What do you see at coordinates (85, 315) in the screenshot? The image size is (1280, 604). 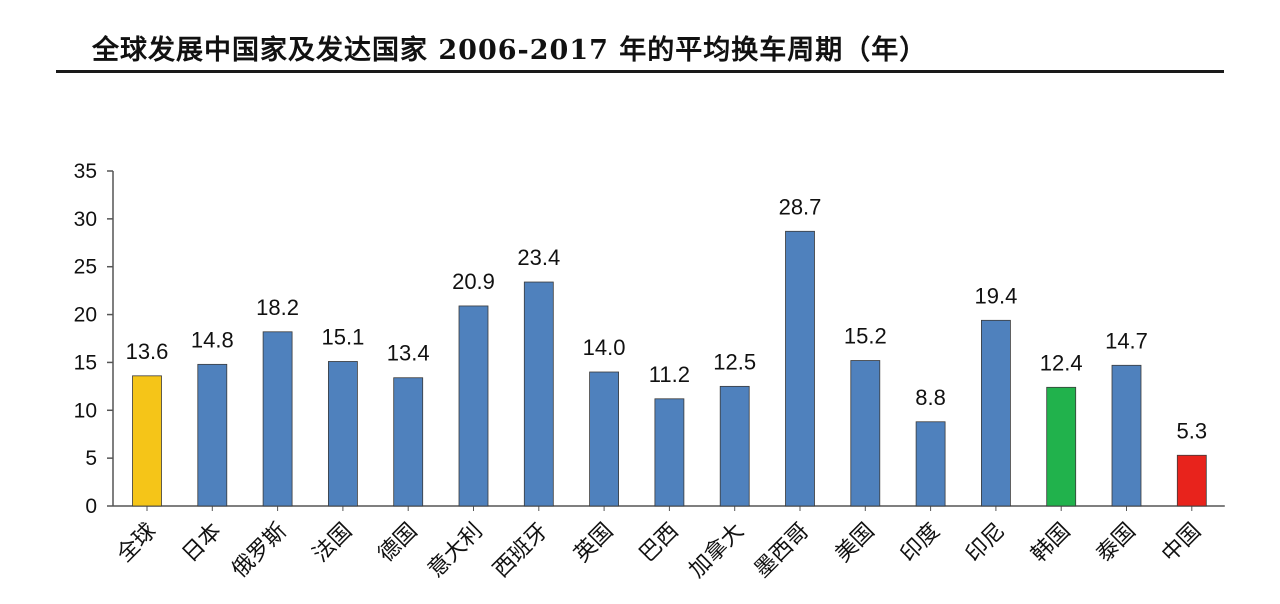 I see `y-tick-label: 20` at bounding box center [85, 315].